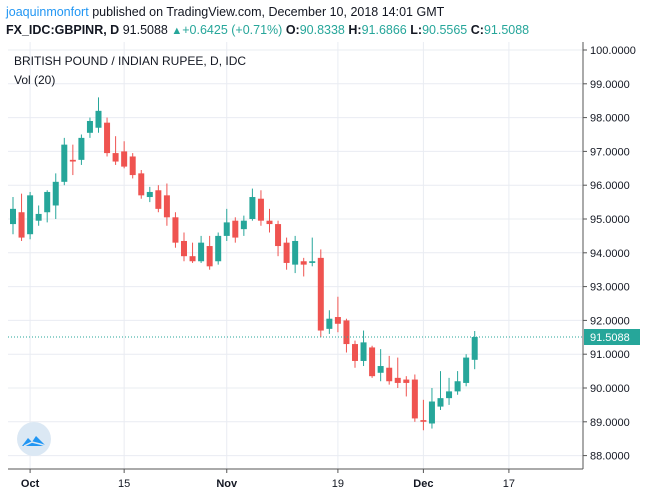 This screenshot has height=503, width=647. What do you see at coordinates (63, 30) in the screenshot?
I see `symbol-name: FX_IDC:GBPINR, D` at bounding box center [63, 30].